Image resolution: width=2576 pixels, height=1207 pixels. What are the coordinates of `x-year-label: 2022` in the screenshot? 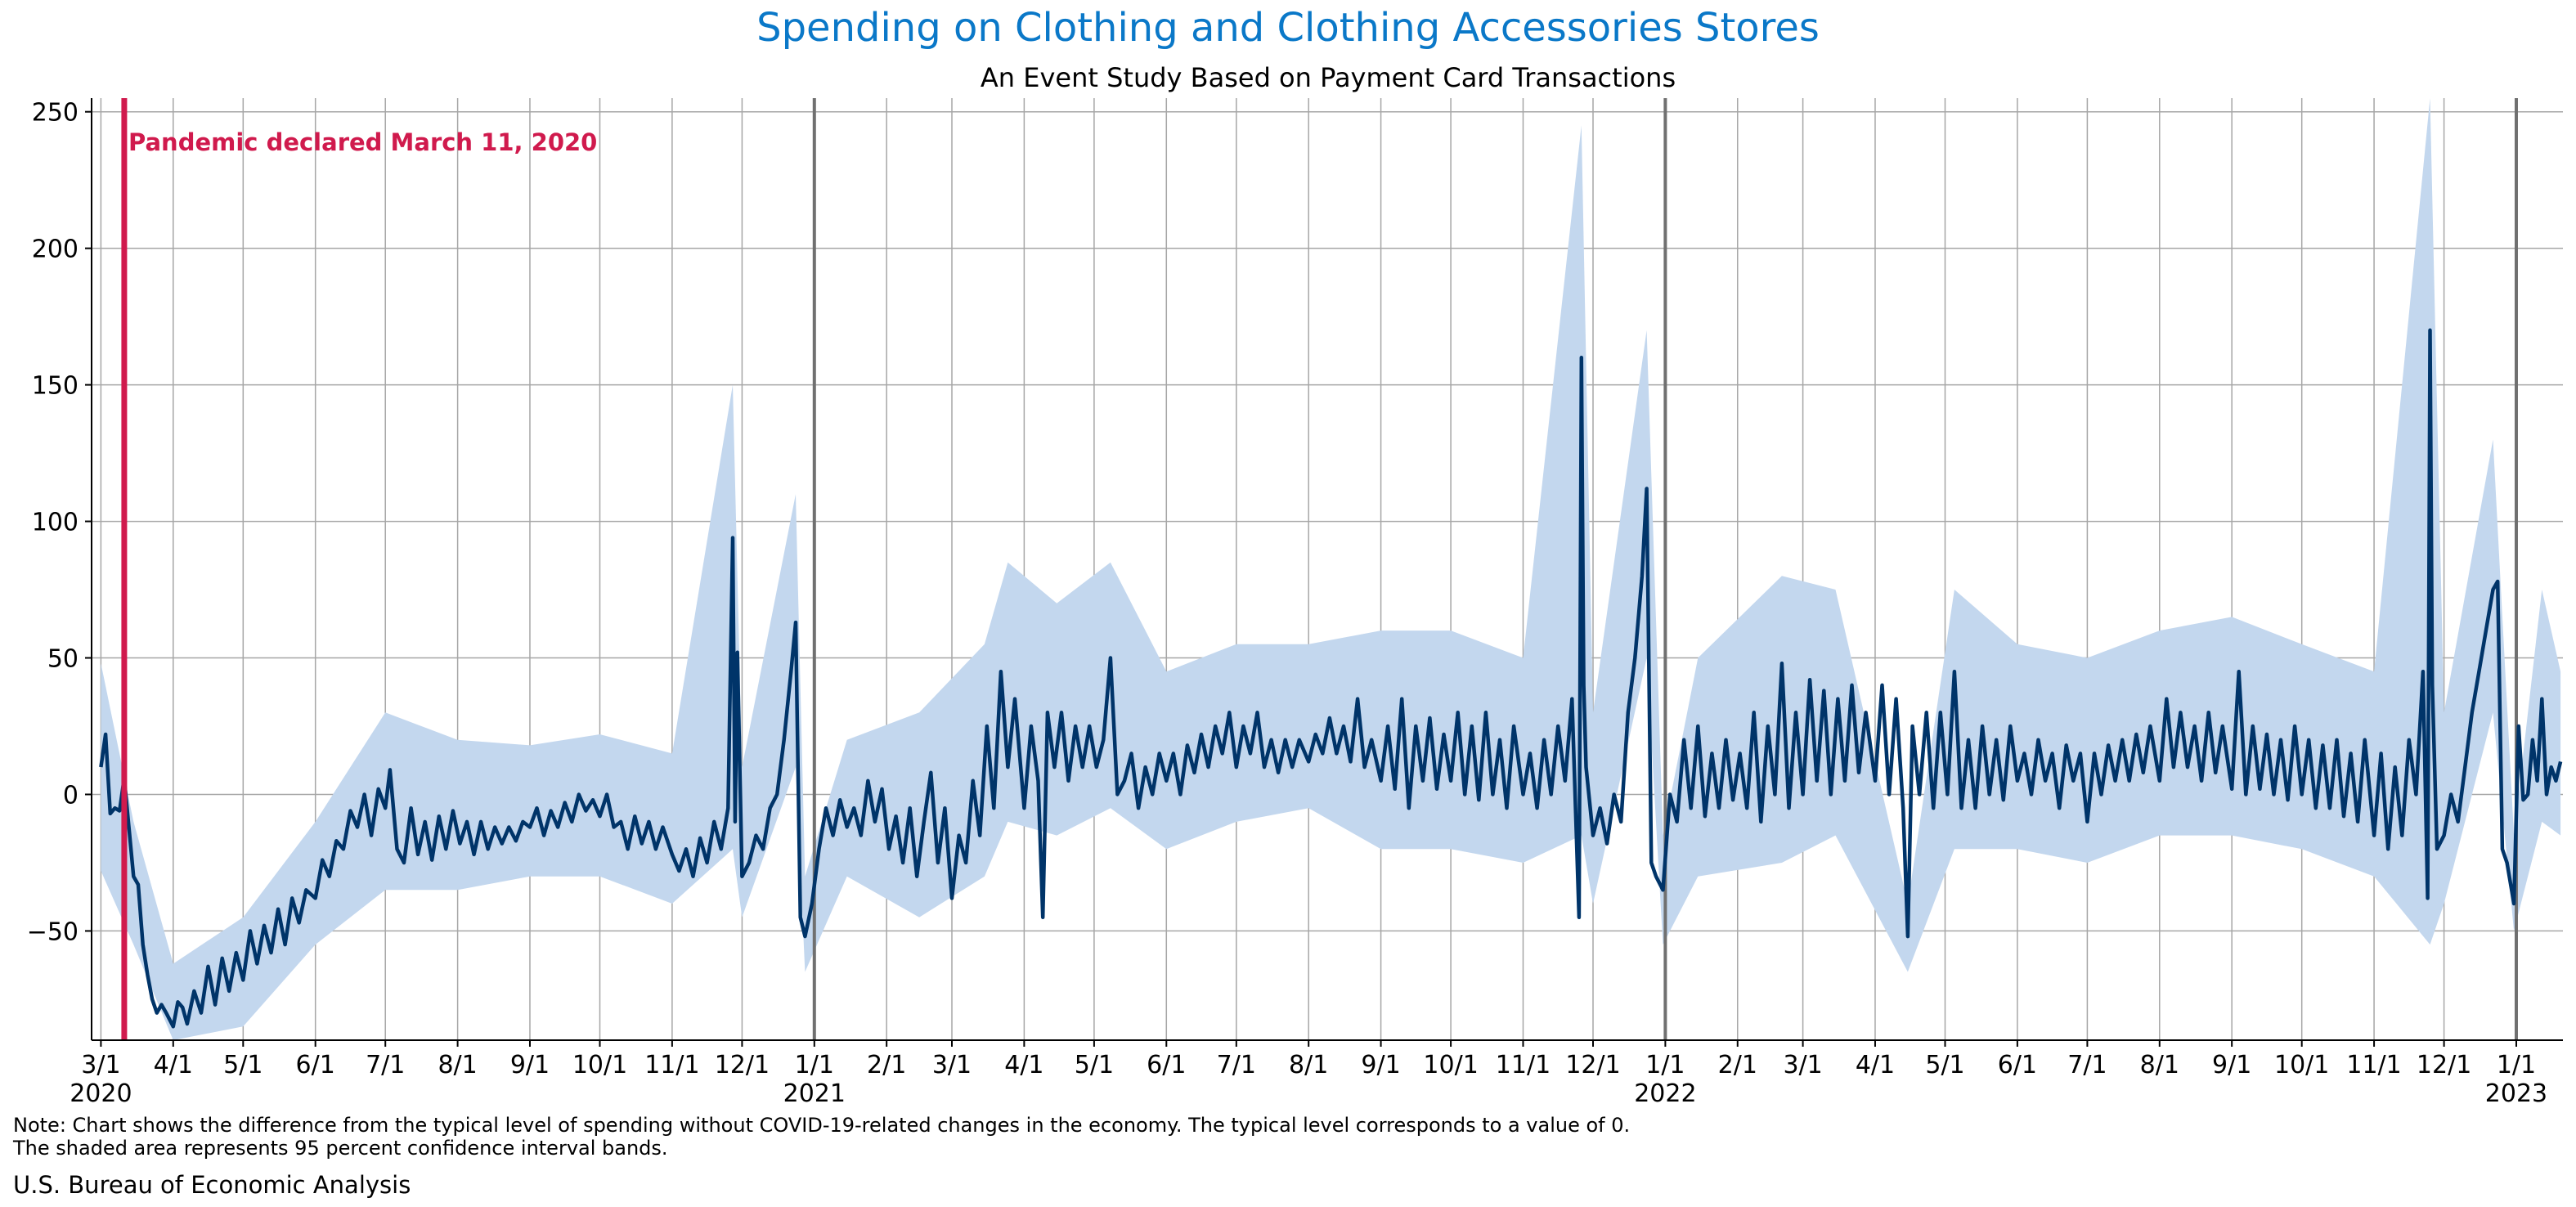 It's located at (1665, 1094).